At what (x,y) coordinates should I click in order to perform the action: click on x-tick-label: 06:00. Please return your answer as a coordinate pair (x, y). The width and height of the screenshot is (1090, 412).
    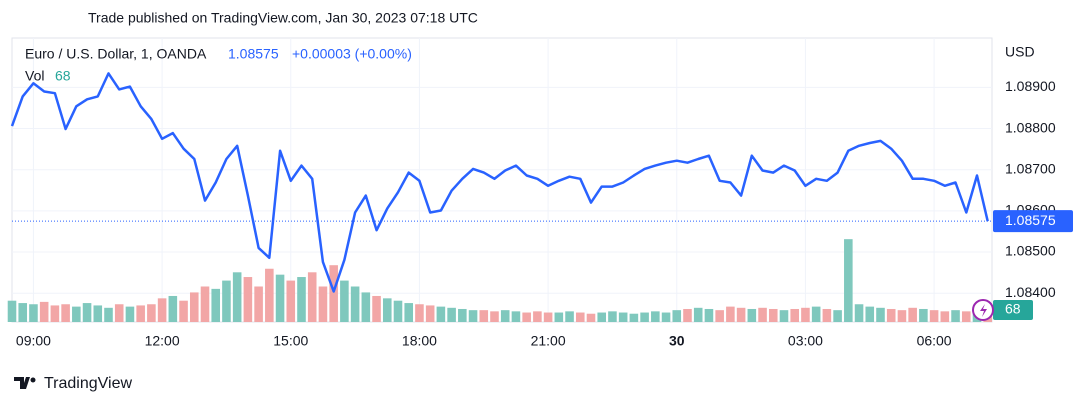
    Looking at the image, I should click on (934, 341).